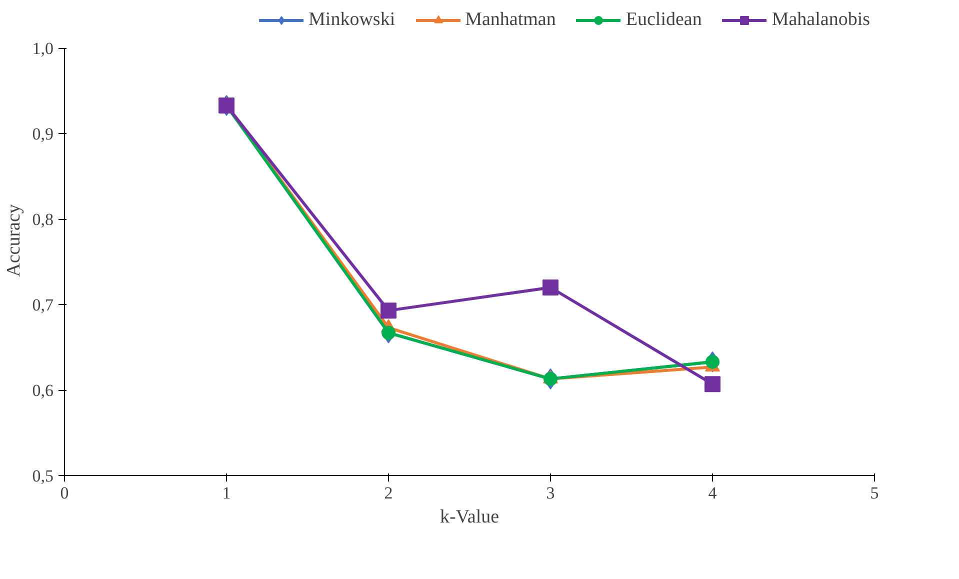 This screenshot has height=579, width=959. I want to click on y-tick-label: 0,8, so click(43, 220).